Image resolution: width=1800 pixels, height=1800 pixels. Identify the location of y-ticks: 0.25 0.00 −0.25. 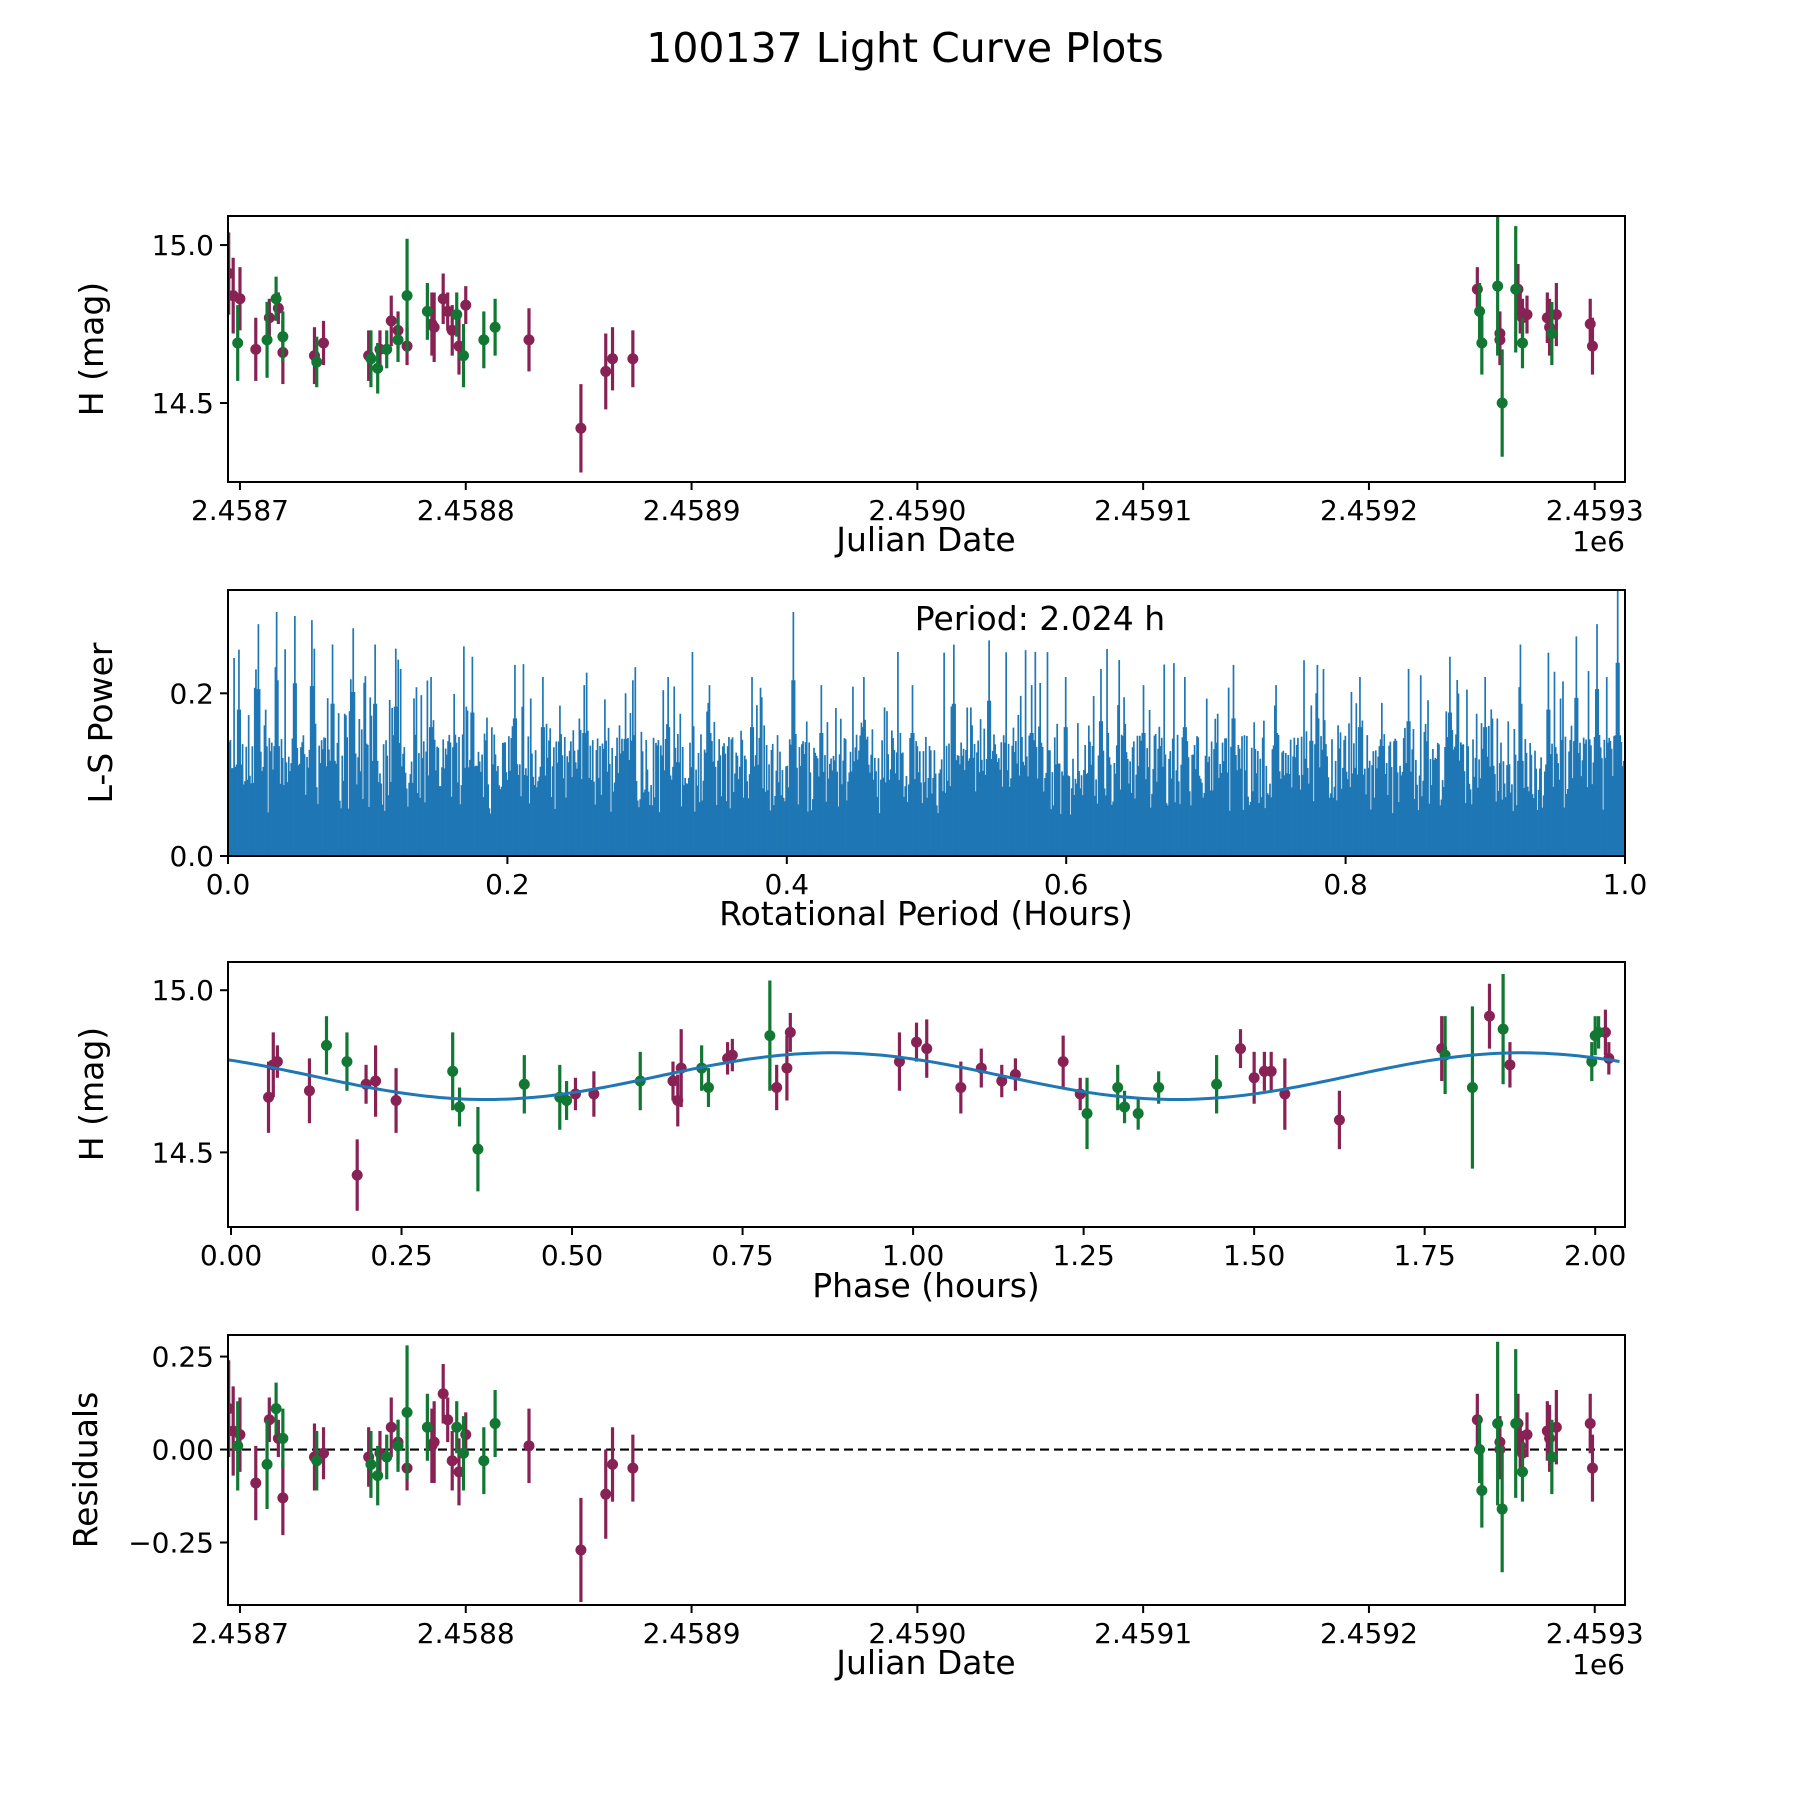
(178, 1450).